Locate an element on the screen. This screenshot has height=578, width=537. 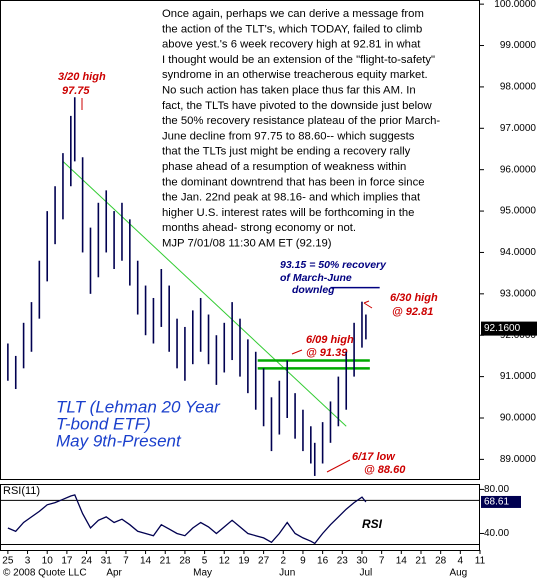
annotation: 93.15 = 50% recovery is located at coordinates (333, 265).